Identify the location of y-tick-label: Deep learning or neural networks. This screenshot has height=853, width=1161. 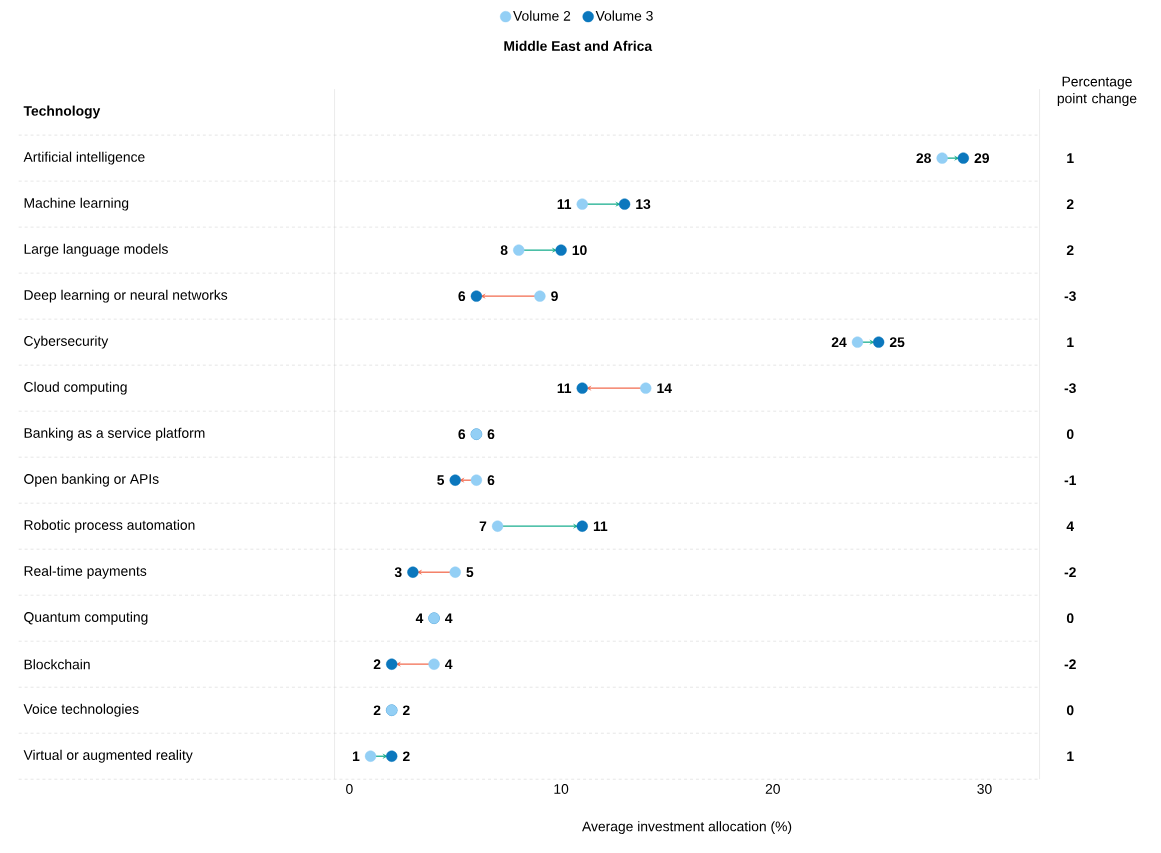
(126, 296).